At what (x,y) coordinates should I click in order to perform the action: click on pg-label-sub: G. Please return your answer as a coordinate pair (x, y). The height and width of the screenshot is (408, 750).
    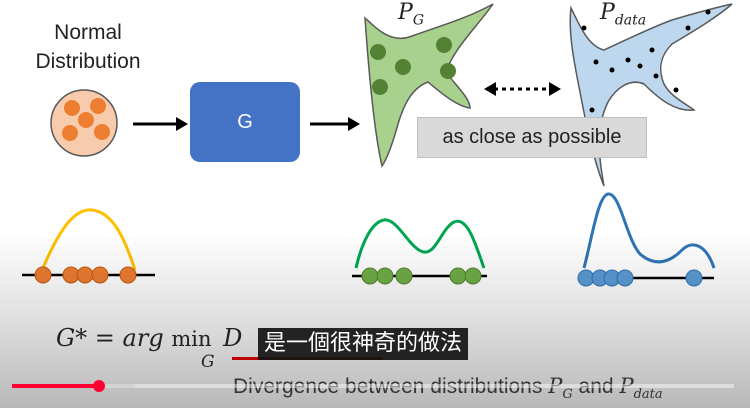
    Looking at the image, I should click on (418, 20).